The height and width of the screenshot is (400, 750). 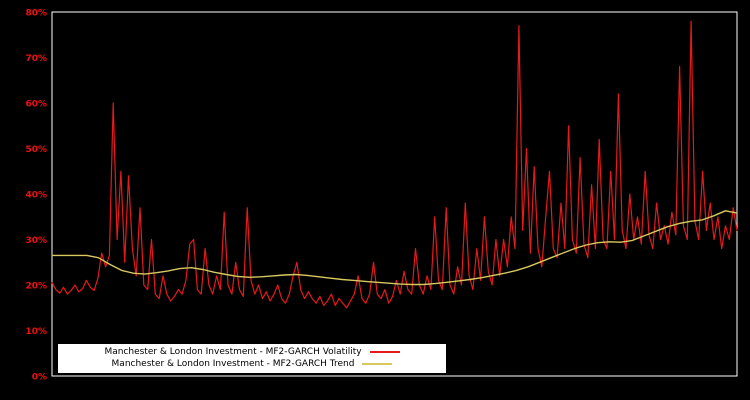 I want to click on volatility-line-sample, so click(x=384, y=352).